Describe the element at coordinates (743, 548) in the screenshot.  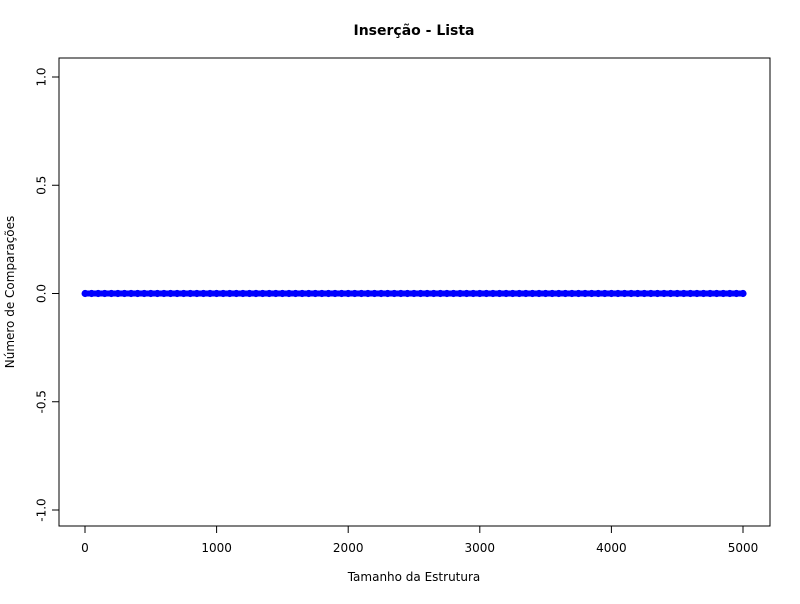
I see `x-tick-label: 5000` at that location.